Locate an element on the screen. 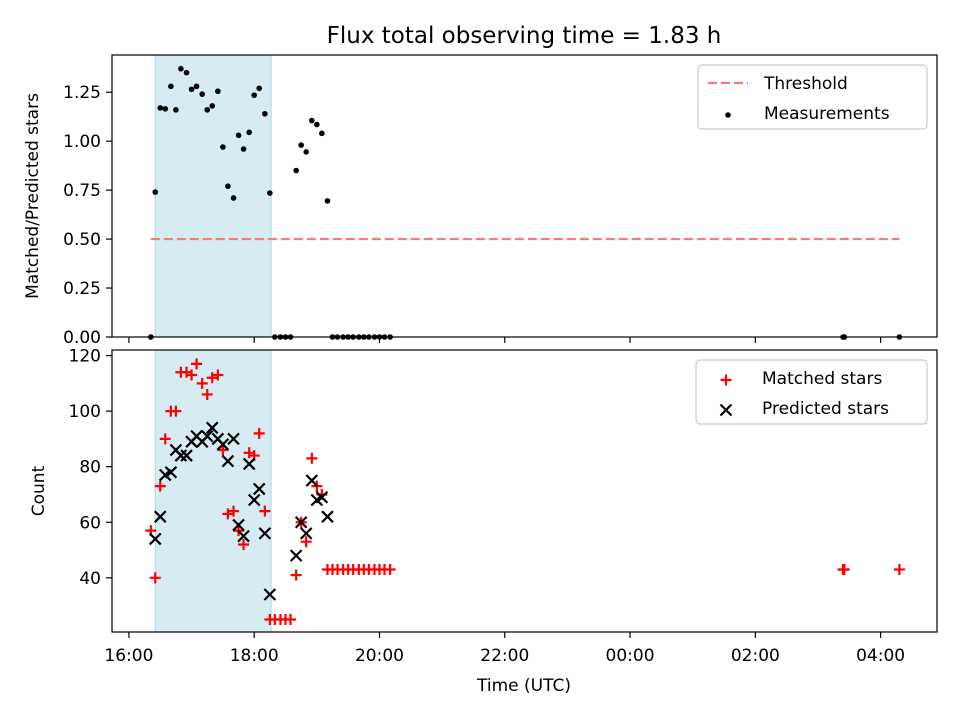  y-tick-label: 1.25 is located at coordinates (82, 93).